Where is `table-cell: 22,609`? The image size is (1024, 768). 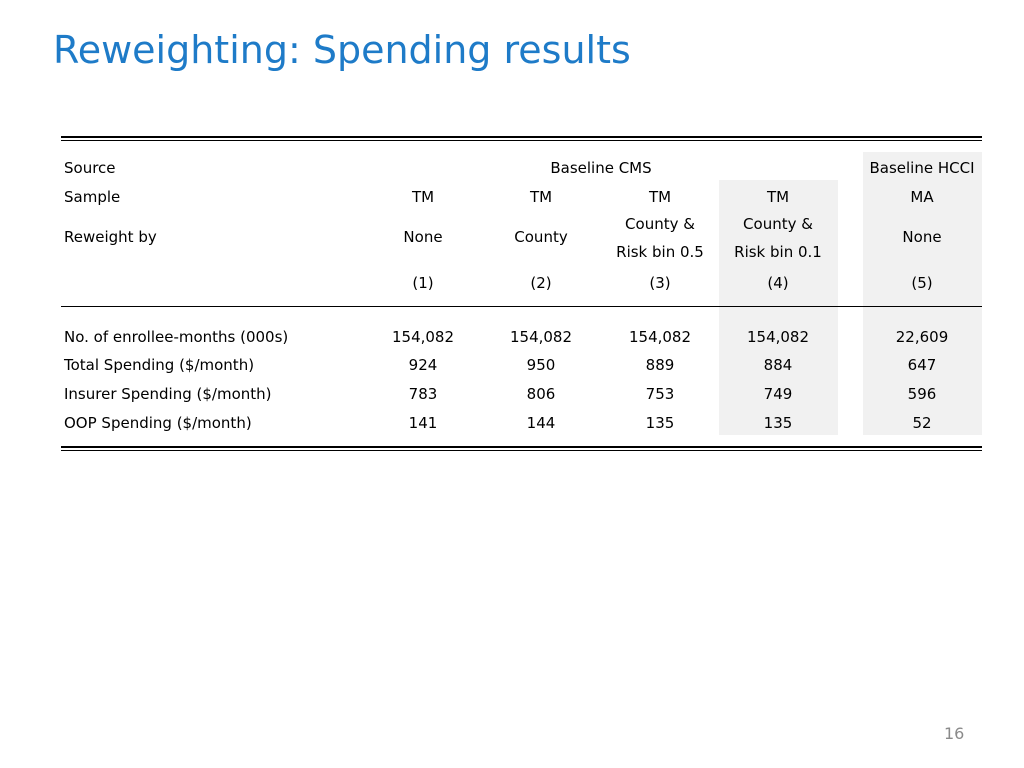 table-cell: 22,609 is located at coordinates (922, 337).